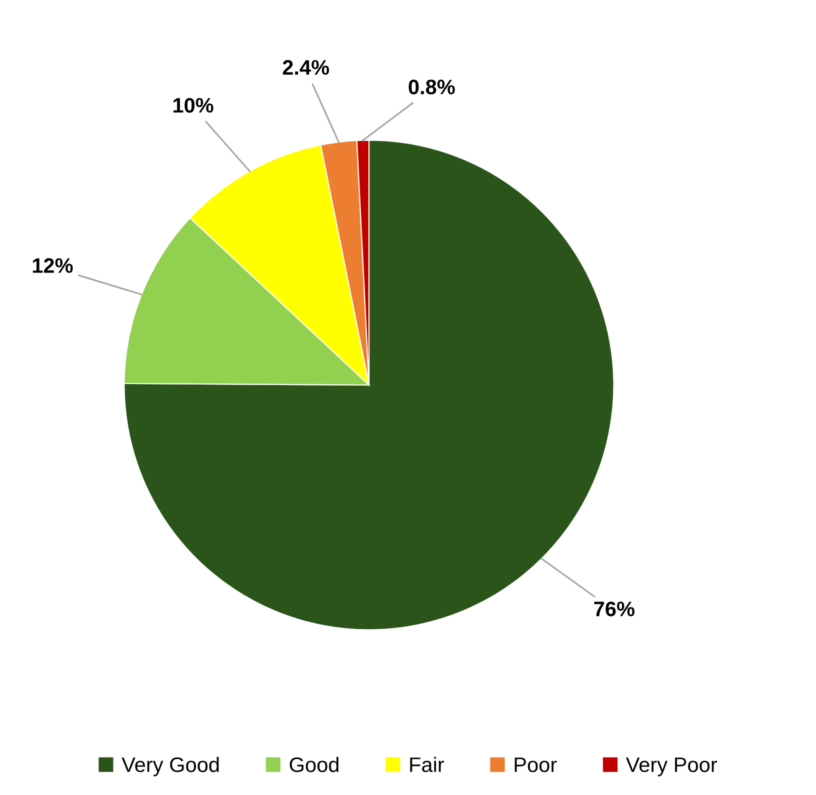  Describe the element at coordinates (194, 105) in the screenshot. I see `data-label: 10%` at that location.